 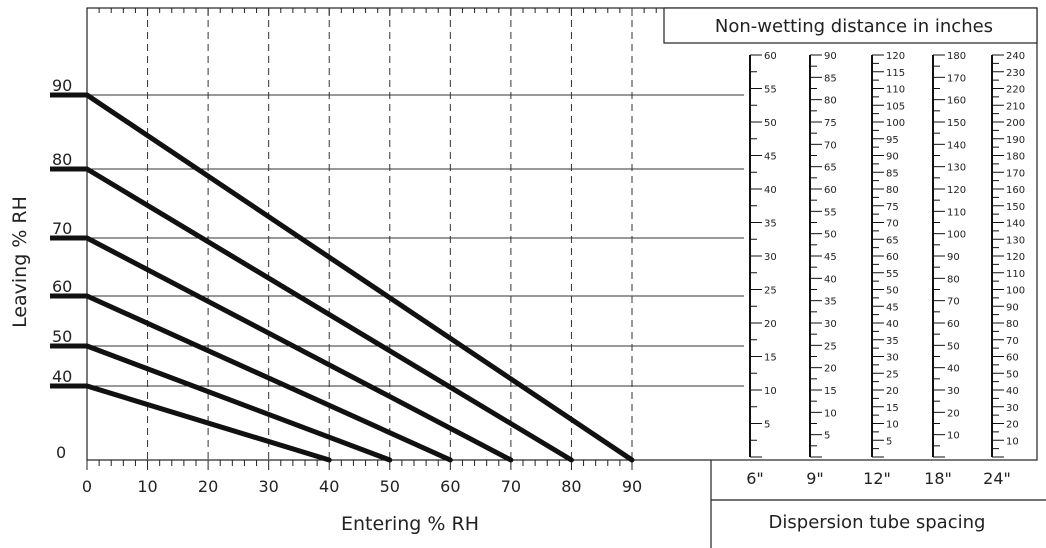 What do you see at coordinates (1015, 123) in the screenshot?
I see `scale-tick-label: 200` at bounding box center [1015, 123].